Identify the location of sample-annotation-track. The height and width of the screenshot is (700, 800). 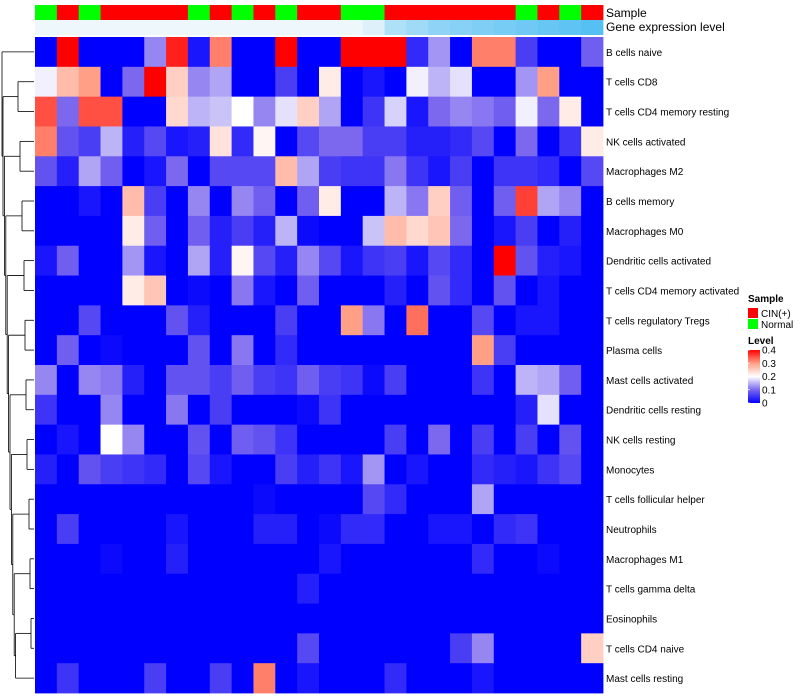
(319, 12).